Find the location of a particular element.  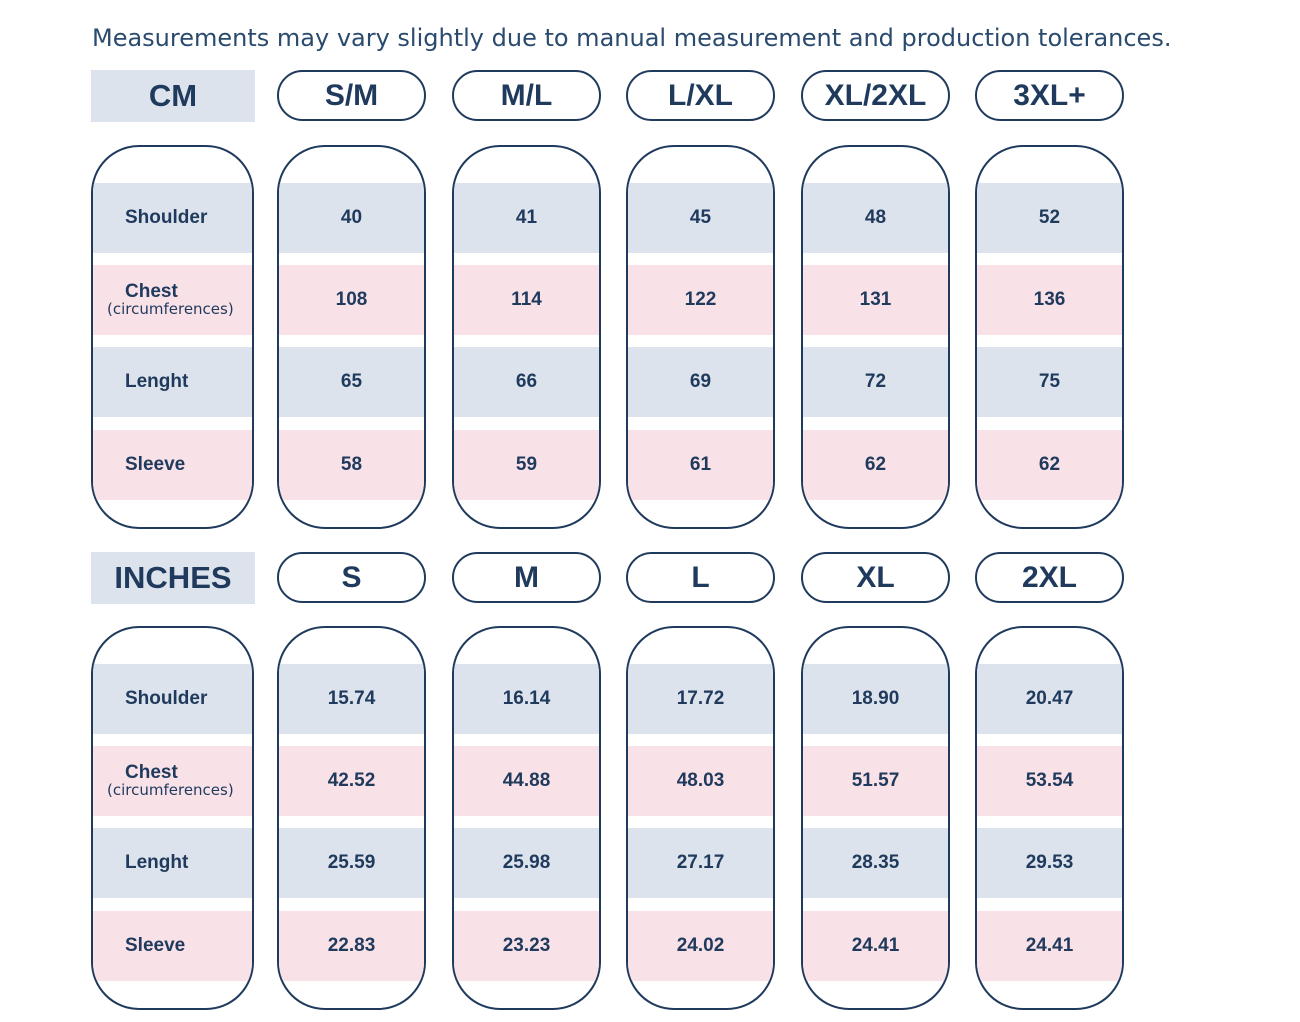

inches-value-band: 42.52 is located at coordinates (351, 781).